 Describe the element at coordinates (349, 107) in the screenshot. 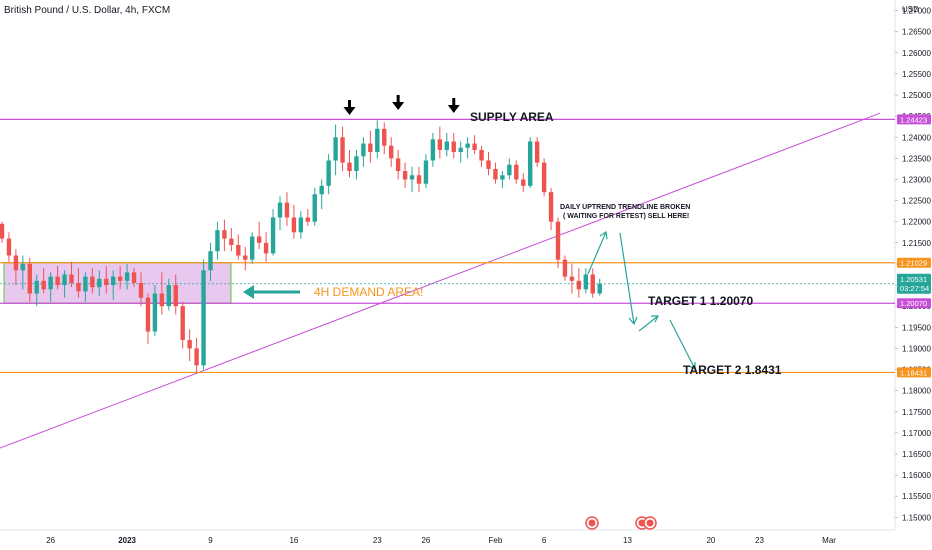

I see `down-arrow-icon` at that location.